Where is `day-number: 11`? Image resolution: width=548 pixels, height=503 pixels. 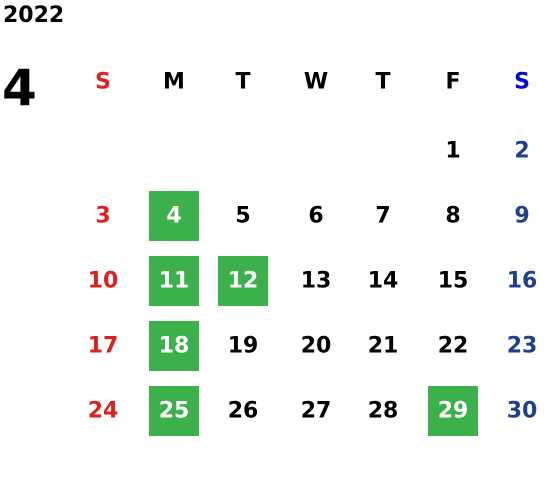
day-number: 11 is located at coordinates (174, 281).